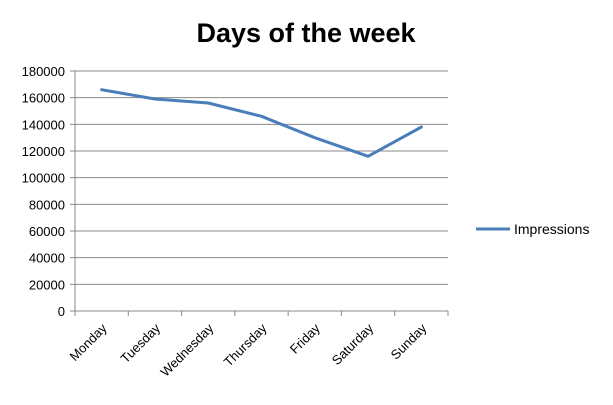  I want to click on legend: Impressions, so click(532, 229).